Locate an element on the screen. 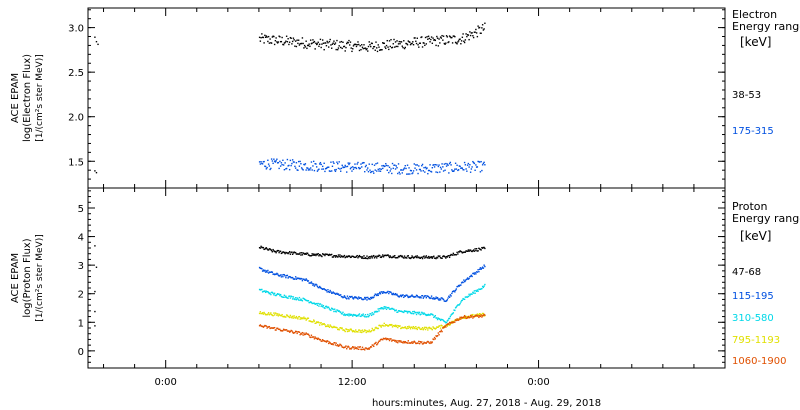 This screenshot has height=410, width=800. legend-title: [keV] is located at coordinates (755, 236).